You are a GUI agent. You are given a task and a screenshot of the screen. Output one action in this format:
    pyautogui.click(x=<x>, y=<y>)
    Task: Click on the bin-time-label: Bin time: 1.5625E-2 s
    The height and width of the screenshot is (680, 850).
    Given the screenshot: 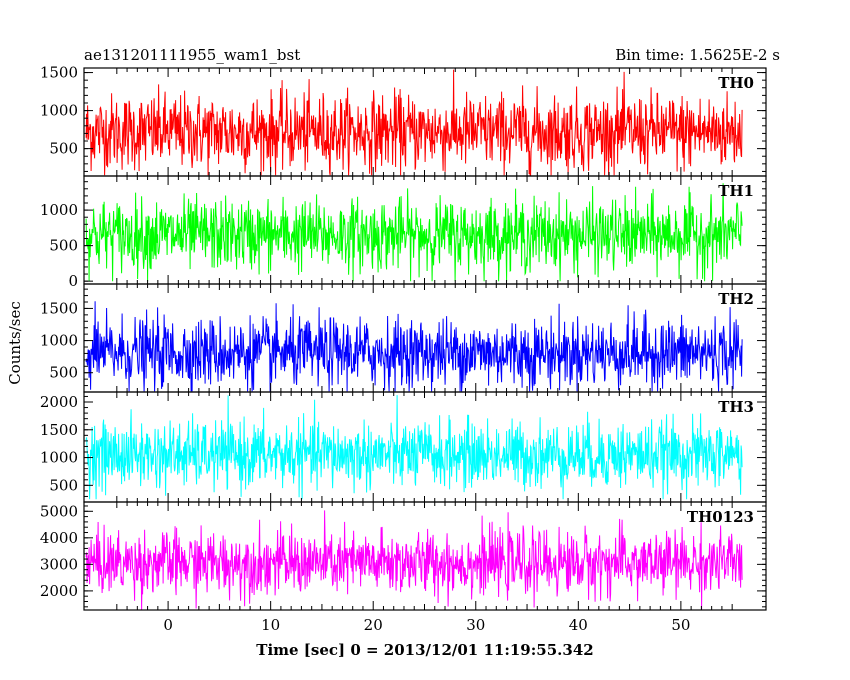 What is the action you would take?
    pyautogui.click(x=697, y=55)
    